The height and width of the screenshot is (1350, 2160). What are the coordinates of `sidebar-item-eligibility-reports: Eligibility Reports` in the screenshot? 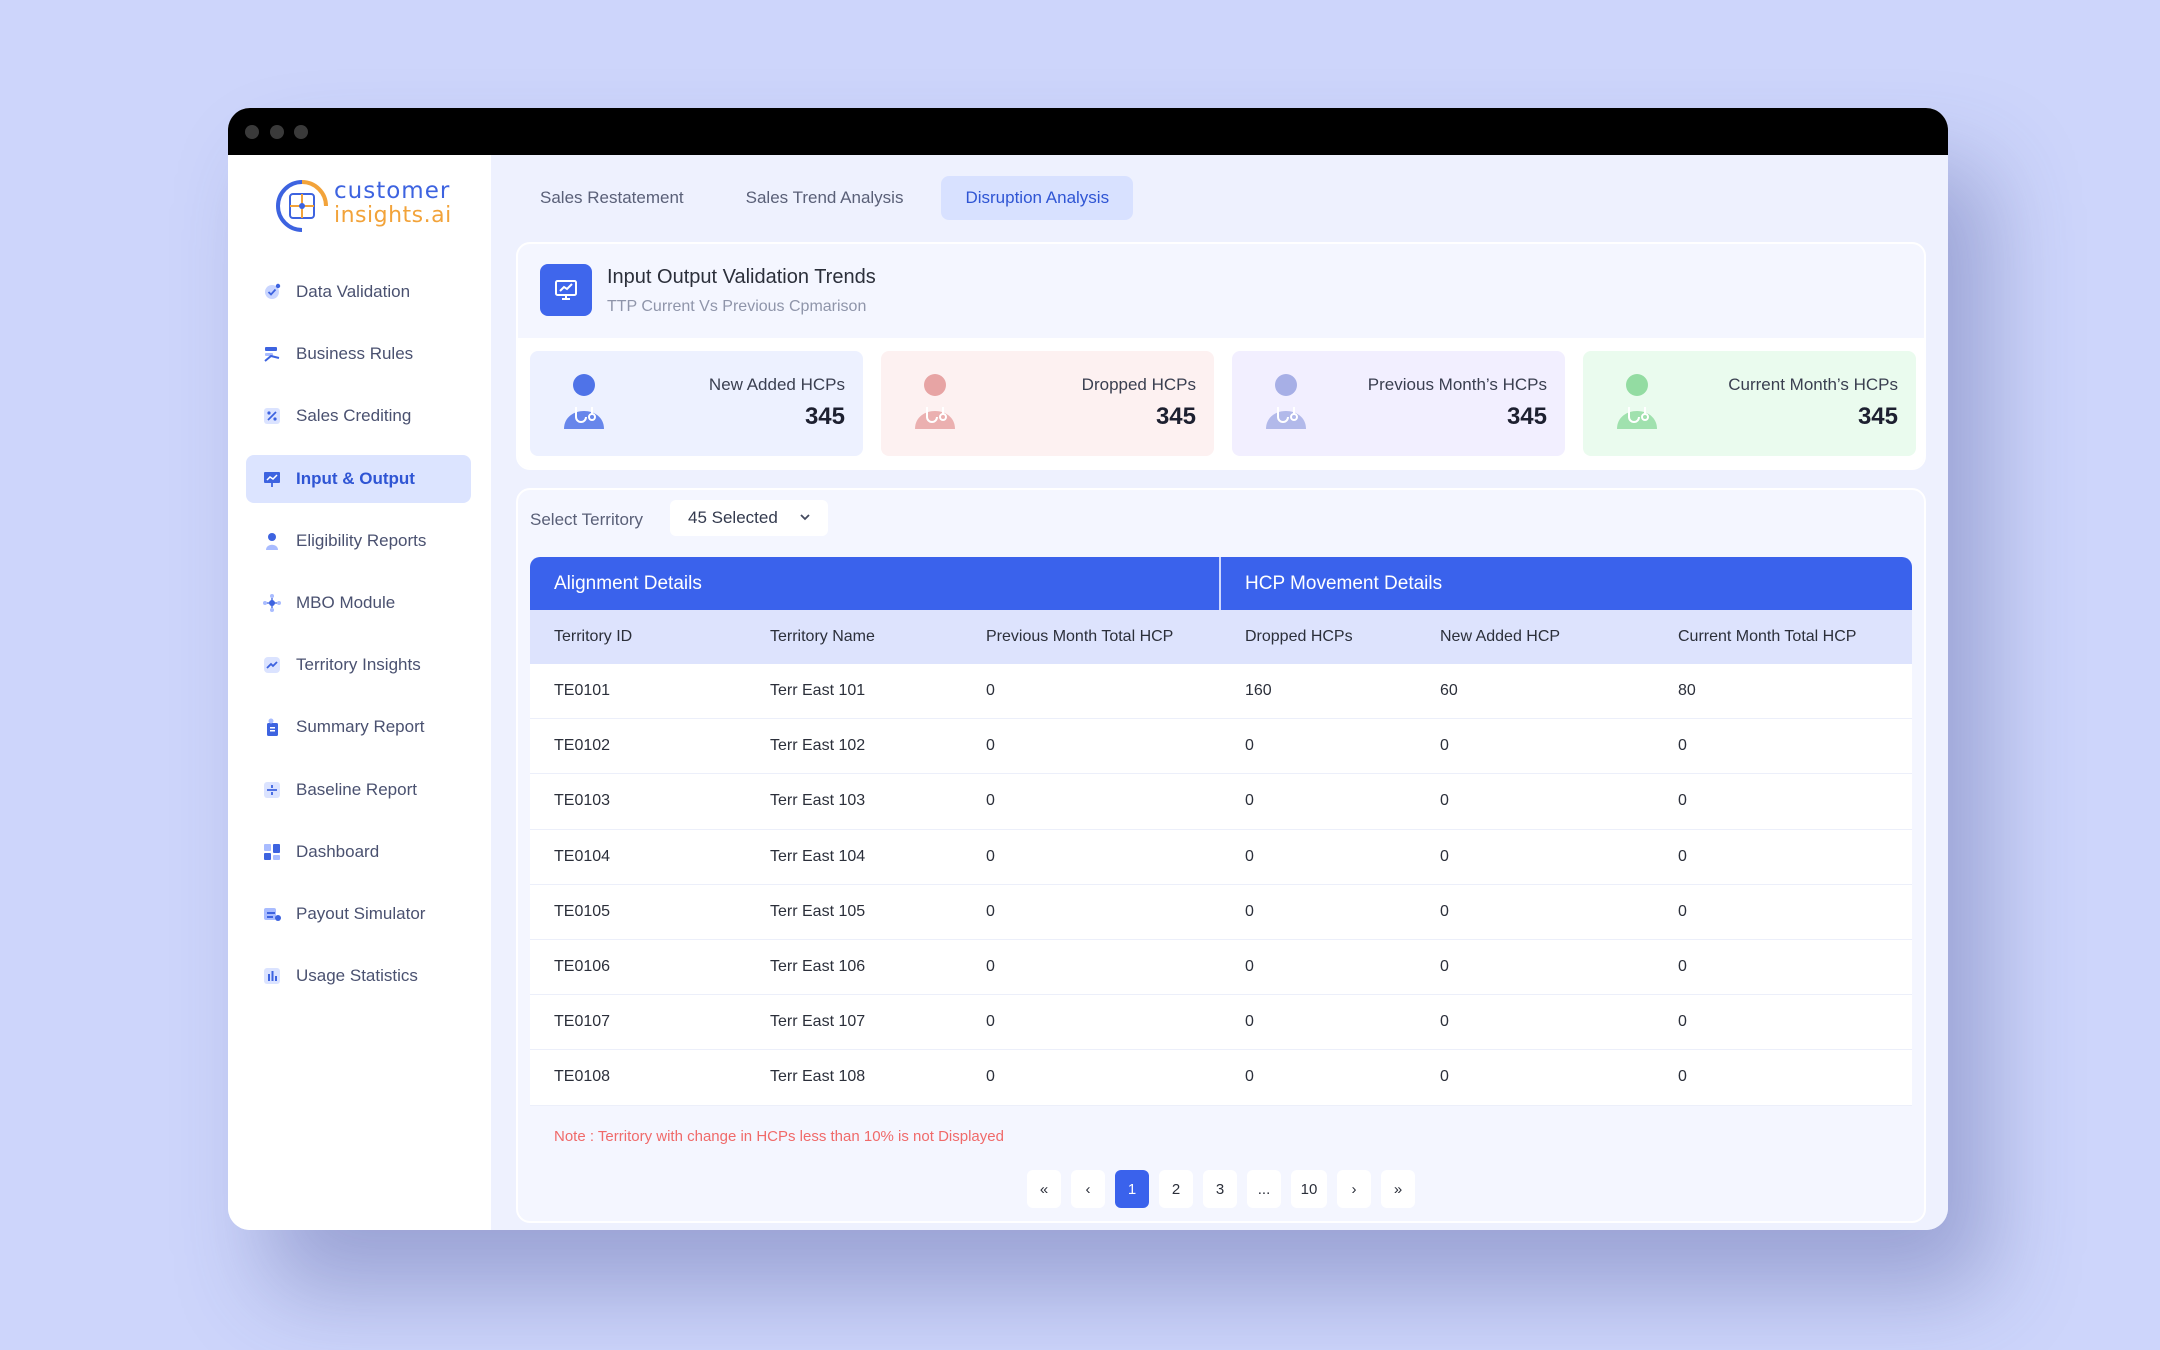 It's located at (358, 541).